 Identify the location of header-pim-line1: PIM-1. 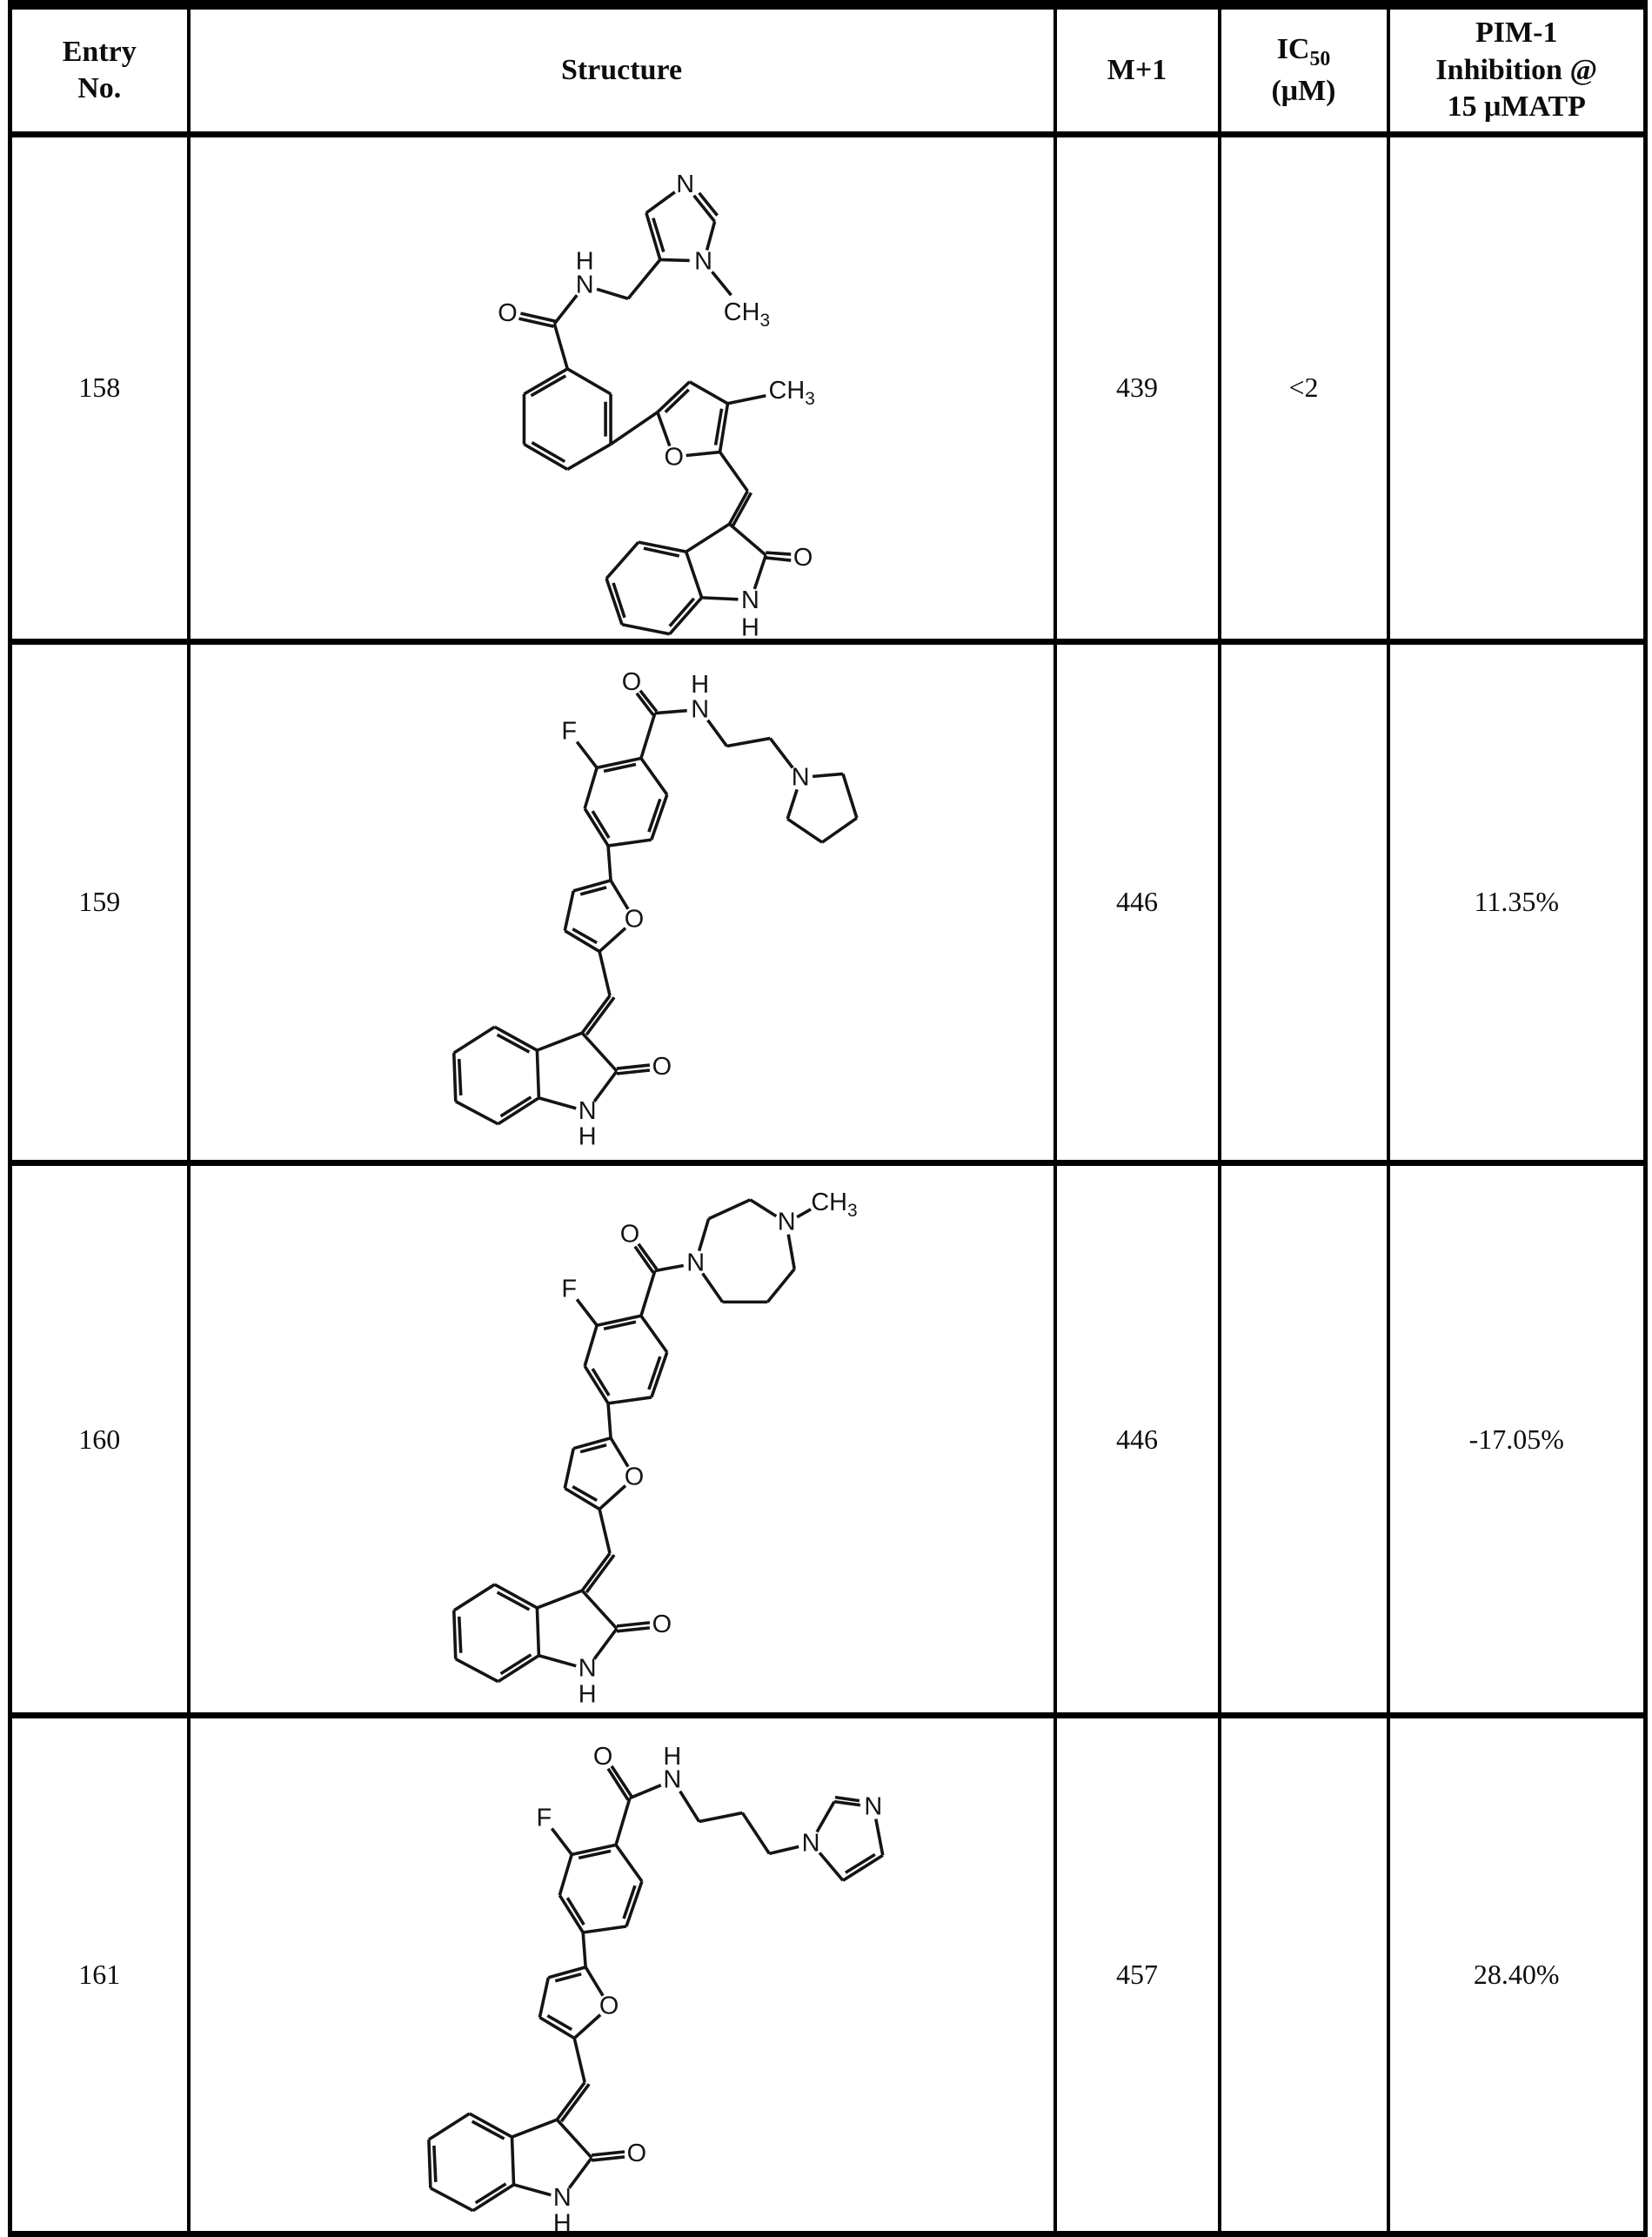
(1516, 33).